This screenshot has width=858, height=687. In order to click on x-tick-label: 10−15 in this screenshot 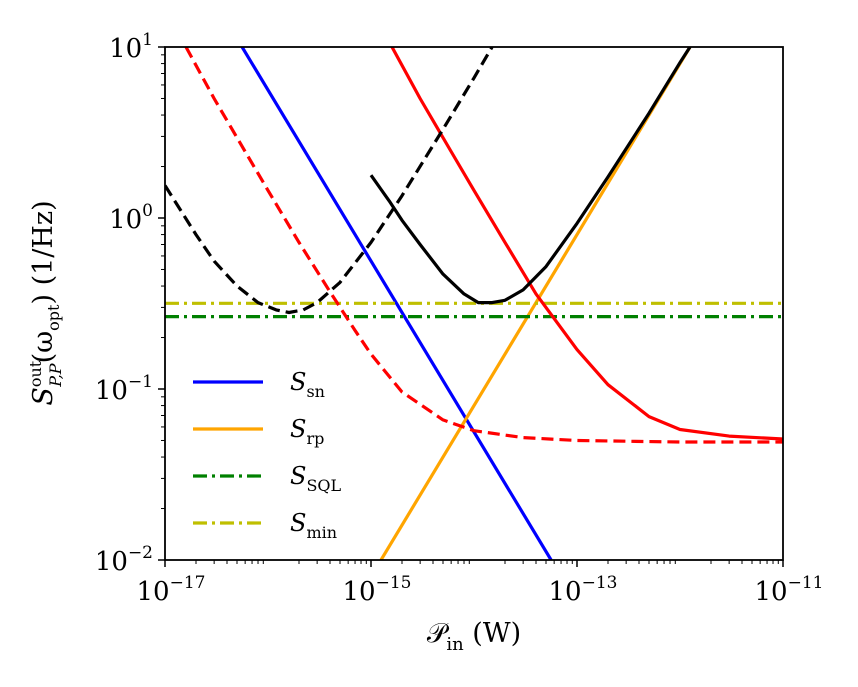, I will do `click(377, 590)`.